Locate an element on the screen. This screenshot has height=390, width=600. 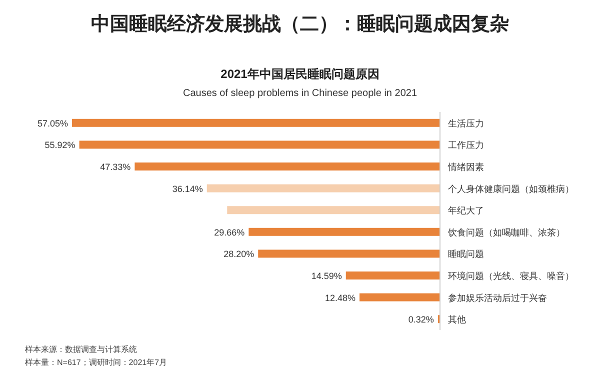
chart-title: 中国睡眠经济发展挑战（二）：睡眠问题成因复杂 is located at coordinates (300, 24).